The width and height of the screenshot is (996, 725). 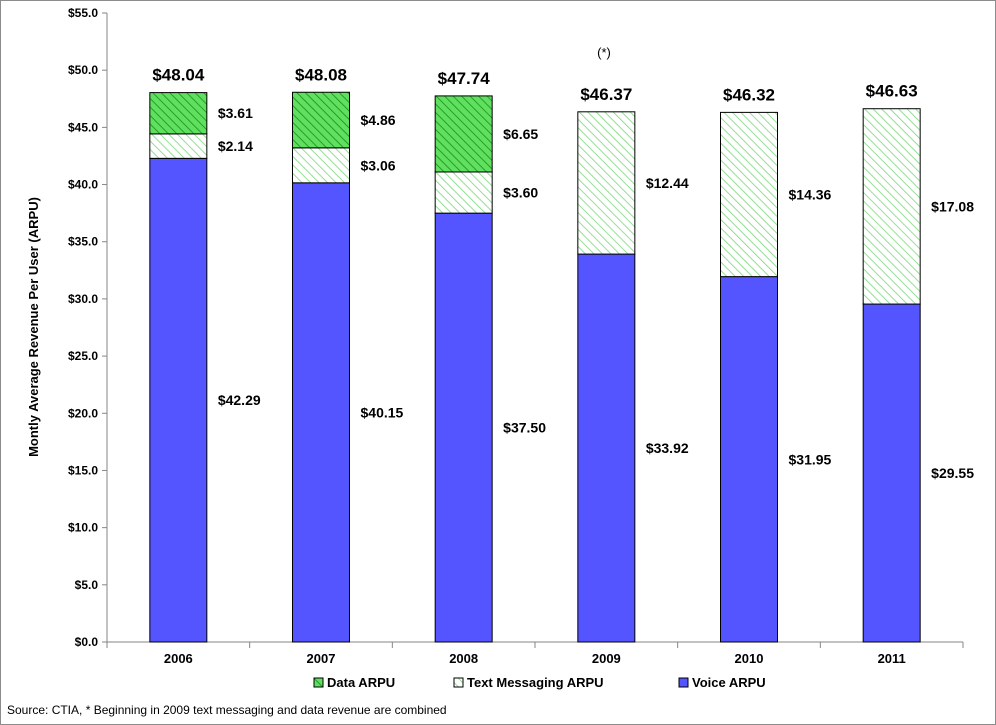 What do you see at coordinates (87, 585) in the screenshot?
I see `y-tick-label: $5.0` at bounding box center [87, 585].